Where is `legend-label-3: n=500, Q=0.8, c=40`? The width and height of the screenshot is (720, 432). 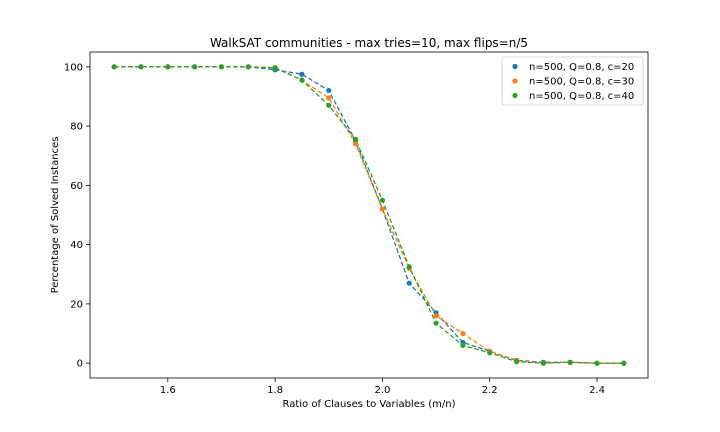
legend-label-3: n=500, Q=0.8, c=40 is located at coordinates (581, 96).